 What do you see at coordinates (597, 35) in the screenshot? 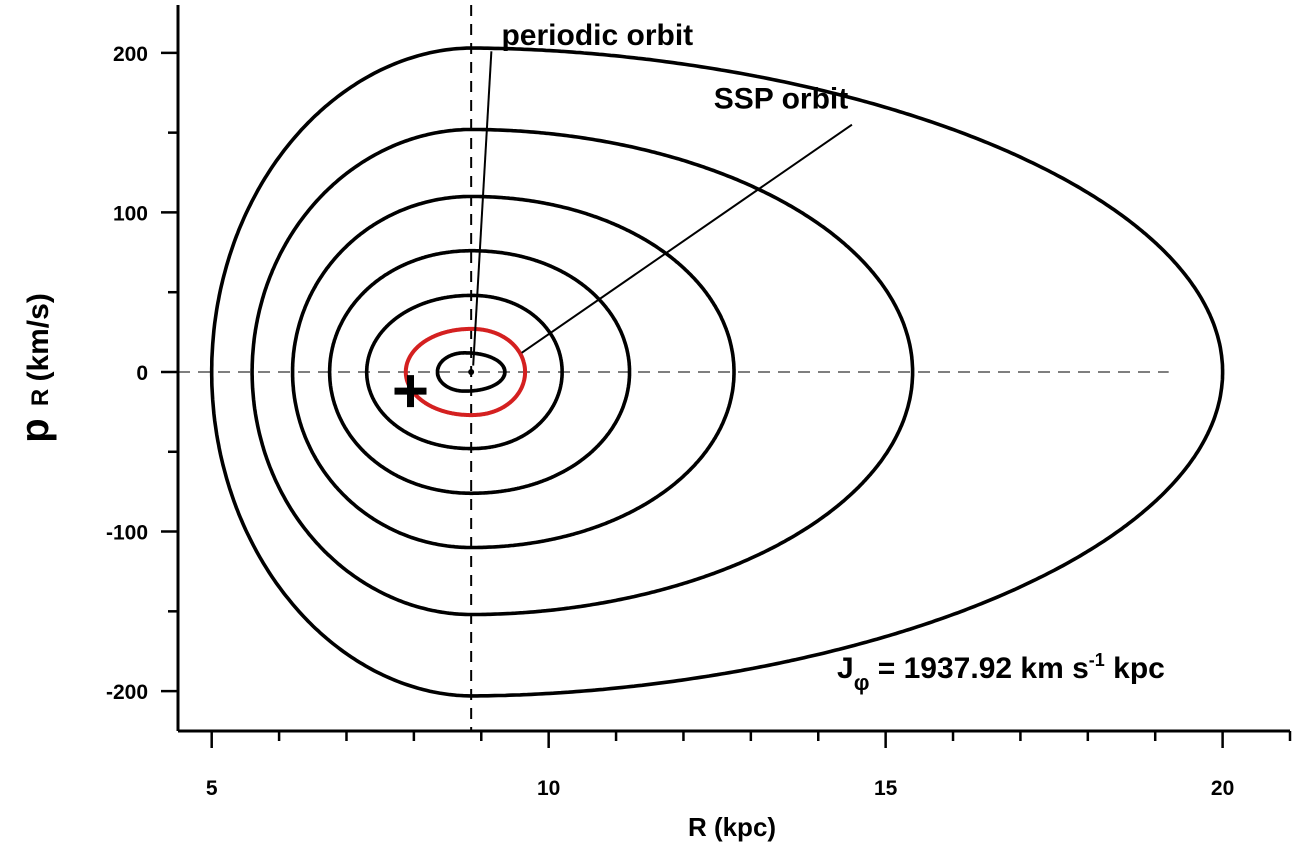
I see `annotation-label-1: periodic orbit` at bounding box center [597, 35].